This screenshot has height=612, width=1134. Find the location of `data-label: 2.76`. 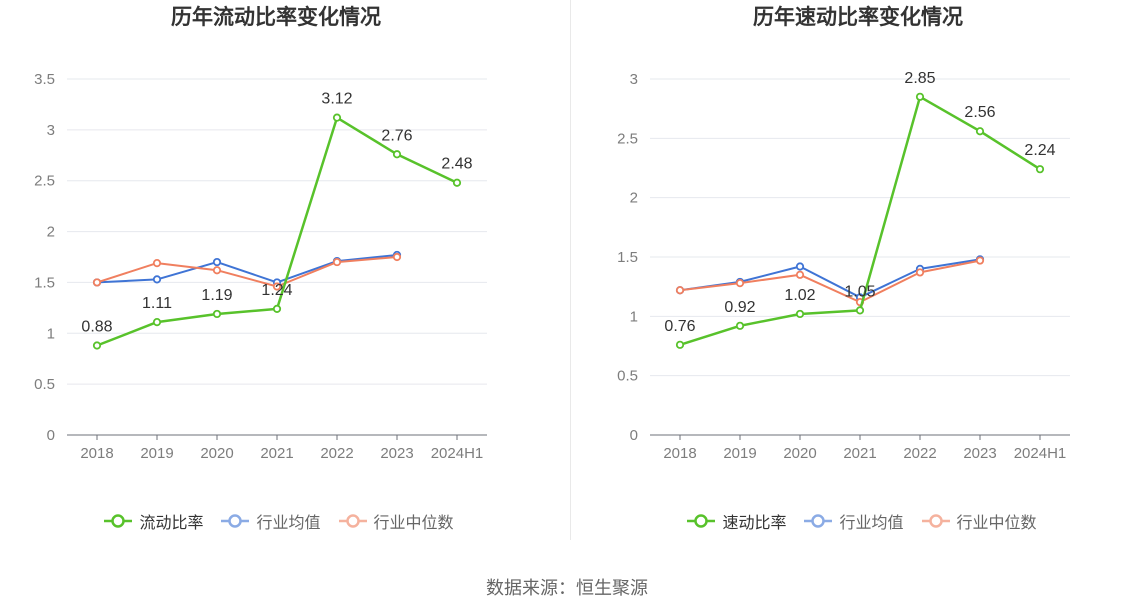

data-label: 2.76 is located at coordinates (396, 135).